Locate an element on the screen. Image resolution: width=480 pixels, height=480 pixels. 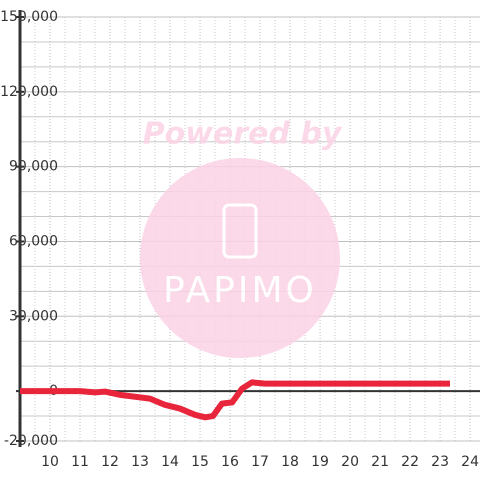
y-tick-label: 30,000 is located at coordinates (33, 316).